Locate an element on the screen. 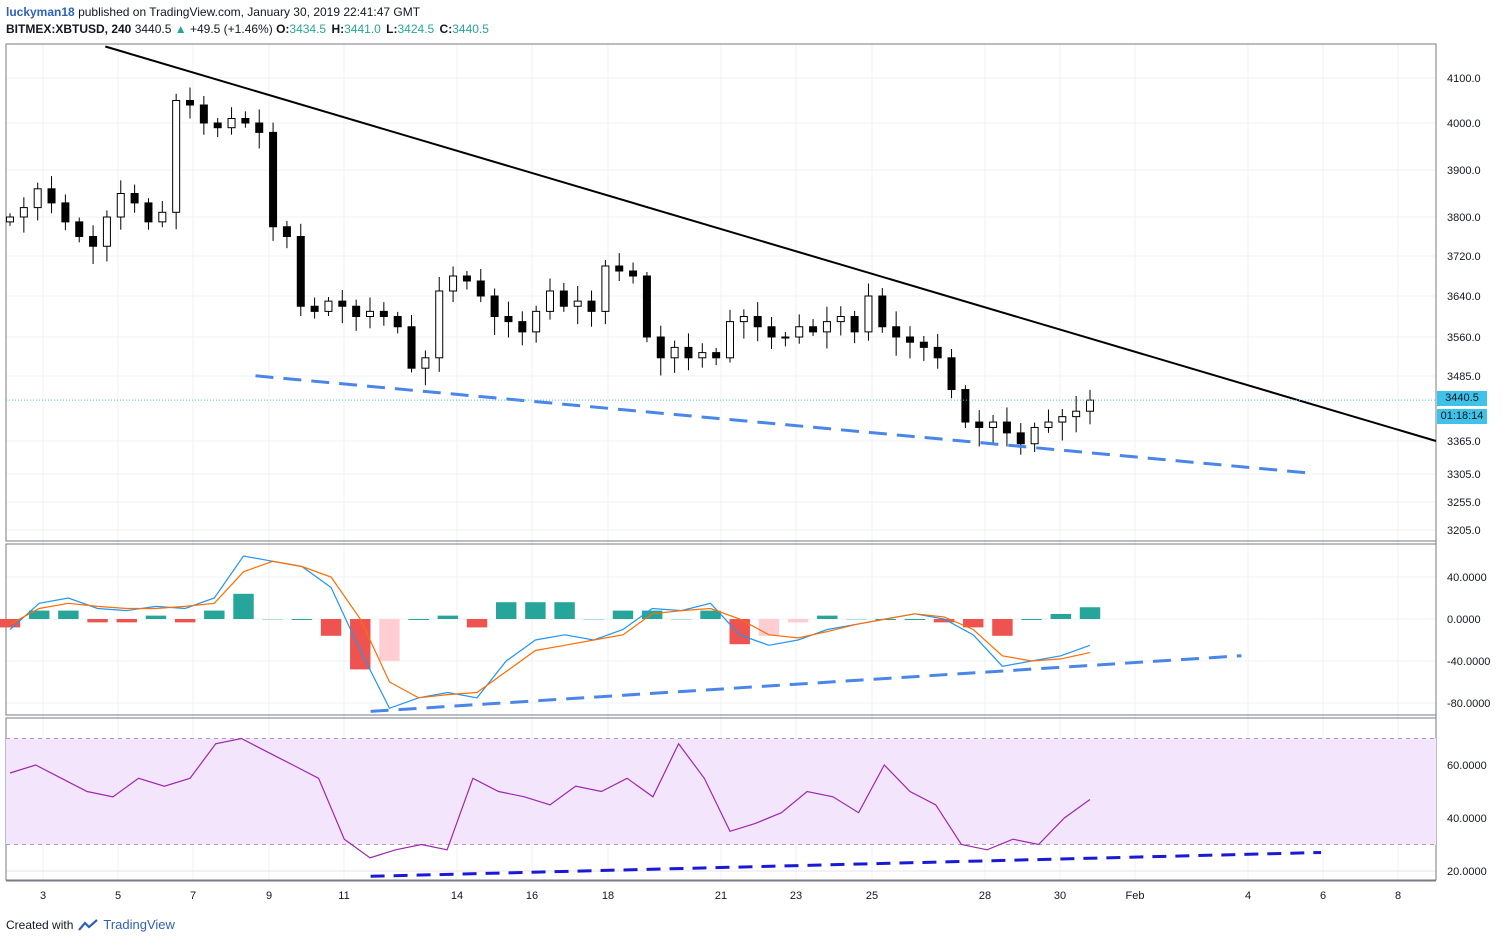 Image resolution: width=1503 pixels, height=943 pixels. close-label: C: is located at coordinates (446, 29).